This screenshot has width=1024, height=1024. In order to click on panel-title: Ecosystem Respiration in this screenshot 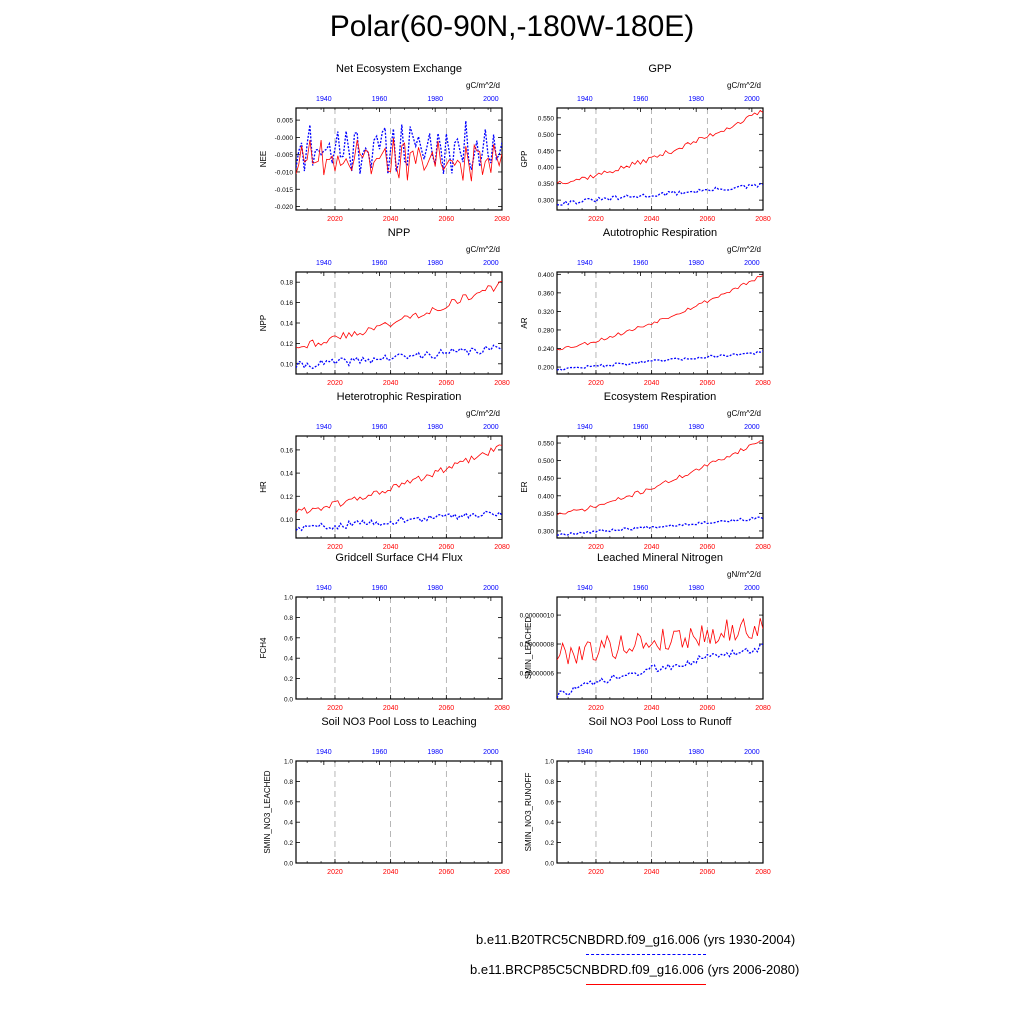, I will do `click(660, 397)`.